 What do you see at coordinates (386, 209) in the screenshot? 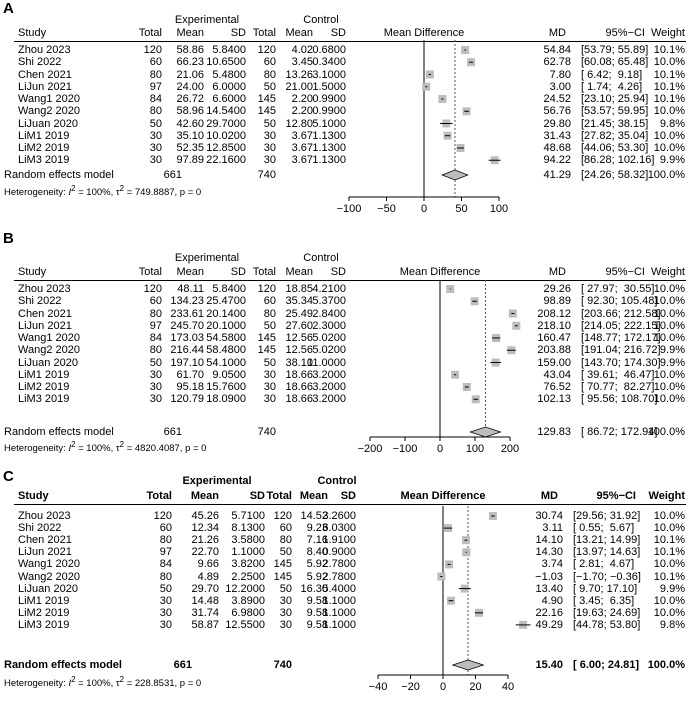
I see `x-tick-label: −50` at bounding box center [386, 209].